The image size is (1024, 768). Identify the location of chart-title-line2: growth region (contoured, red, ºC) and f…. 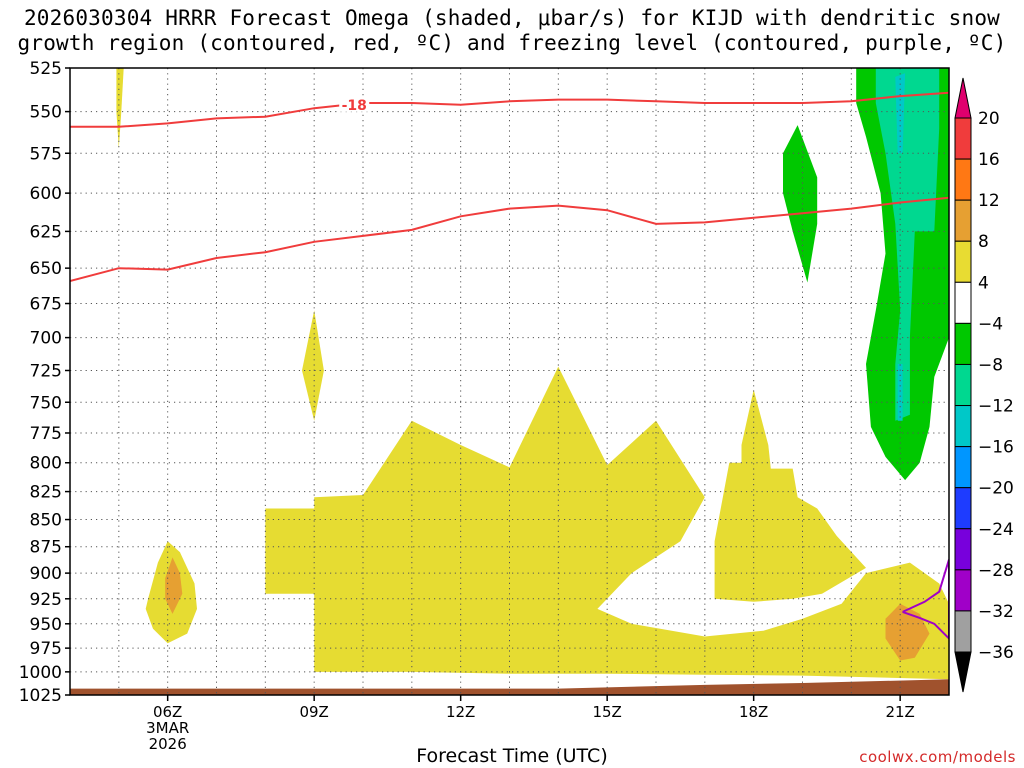
(512, 43).